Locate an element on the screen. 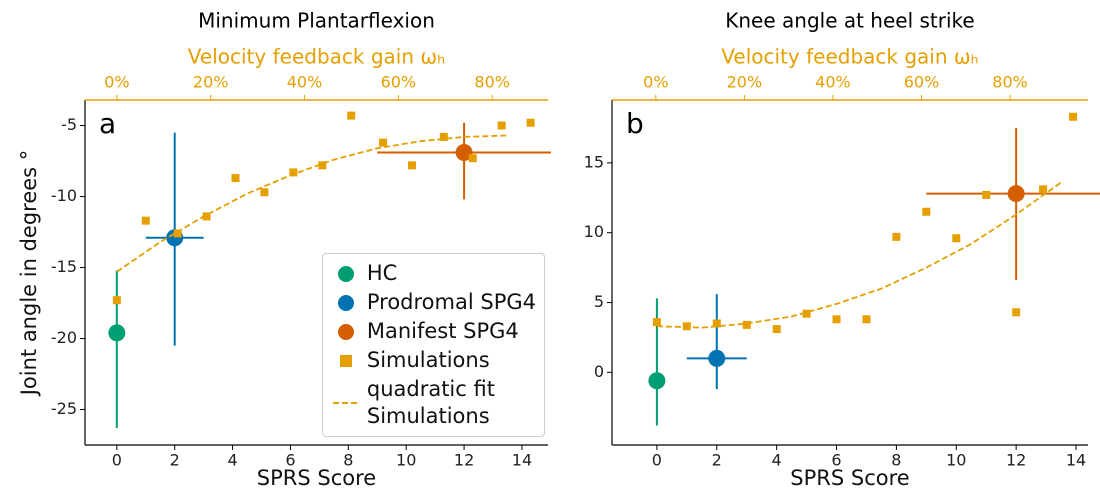 This screenshot has height=492, width=1100. chart-title: Minimum Plantarflexion is located at coordinates (316, 21).